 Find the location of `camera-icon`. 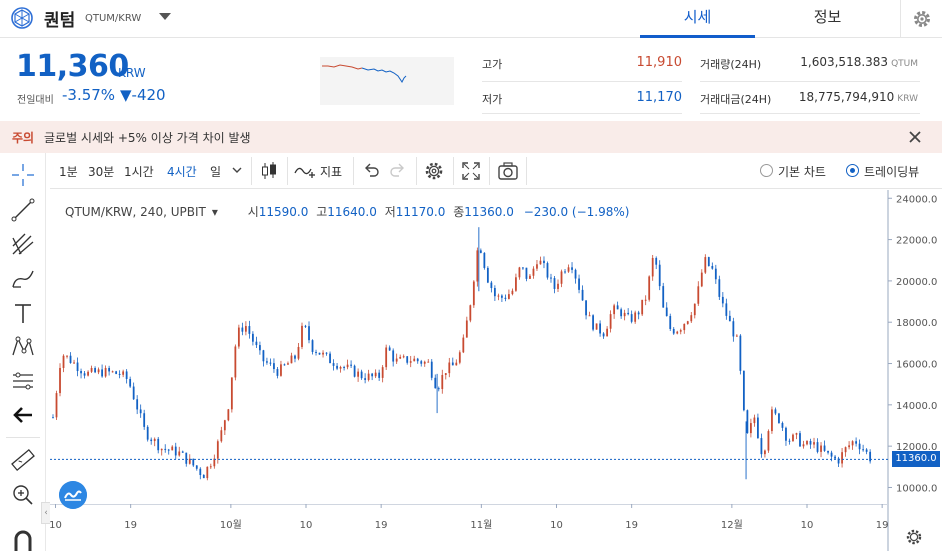

camera-icon is located at coordinates (508, 171).